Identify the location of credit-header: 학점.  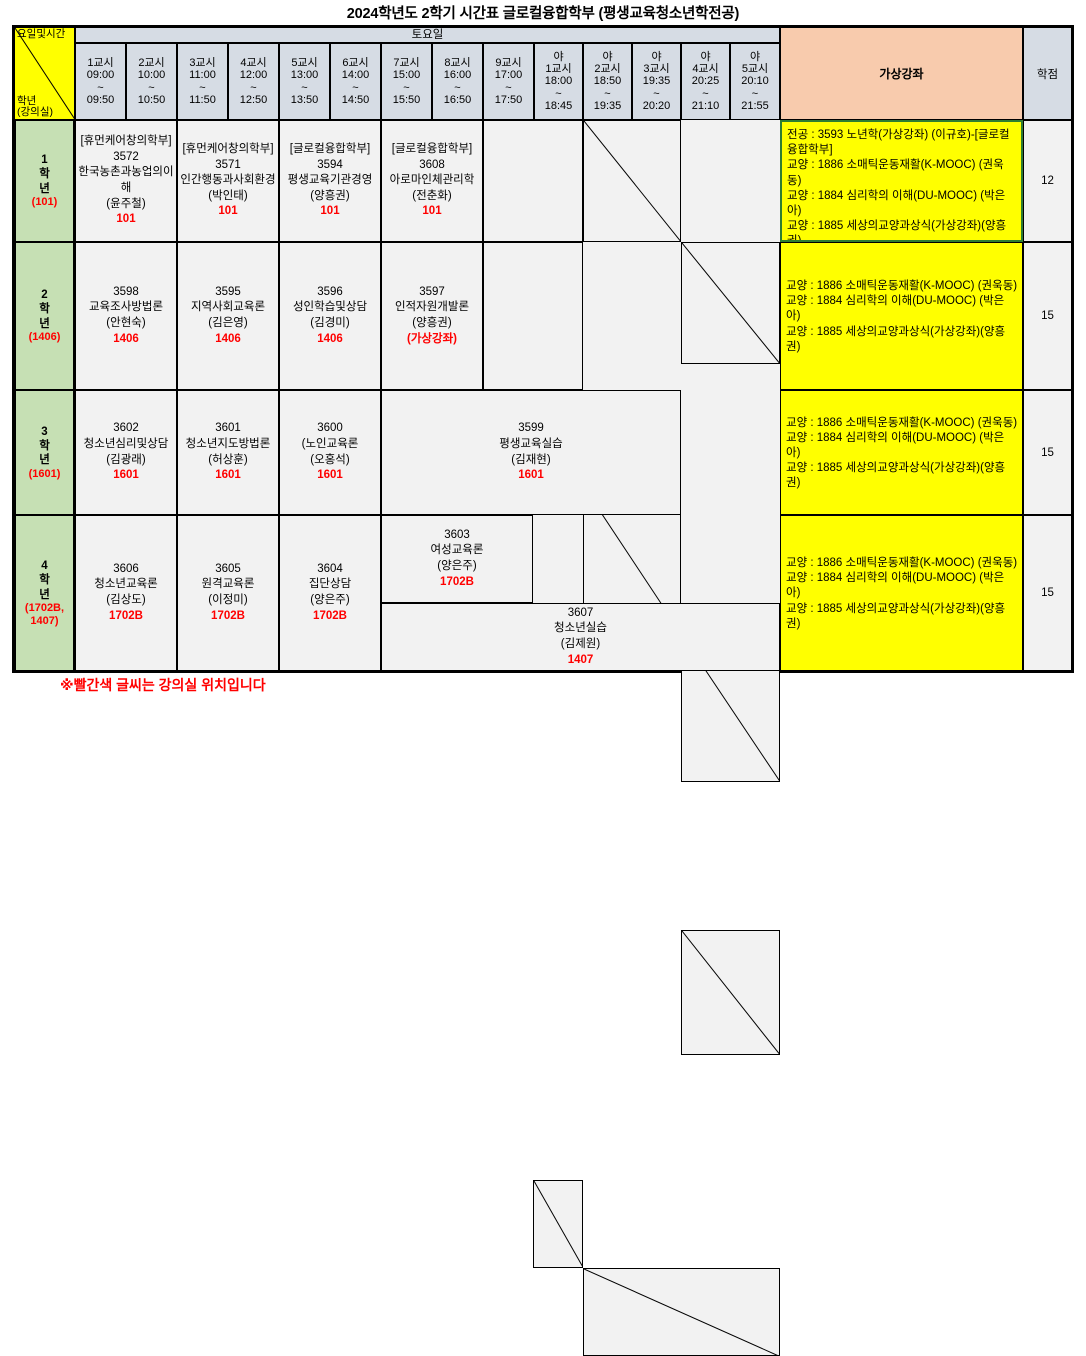
(1047, 73).